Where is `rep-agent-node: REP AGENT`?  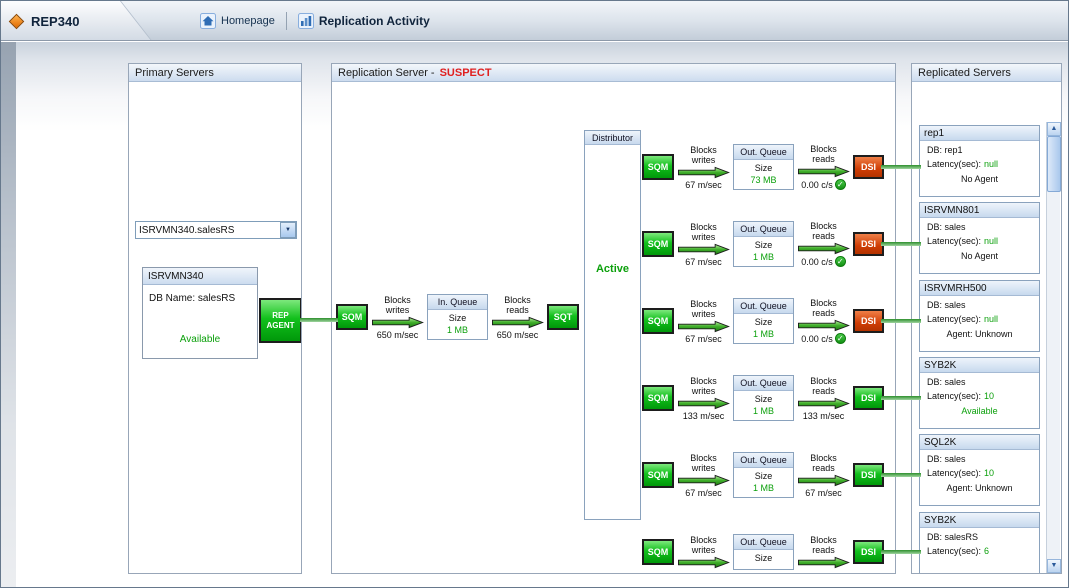 rep-agent-node: REP AGENT is located at coordinates (280, 320).